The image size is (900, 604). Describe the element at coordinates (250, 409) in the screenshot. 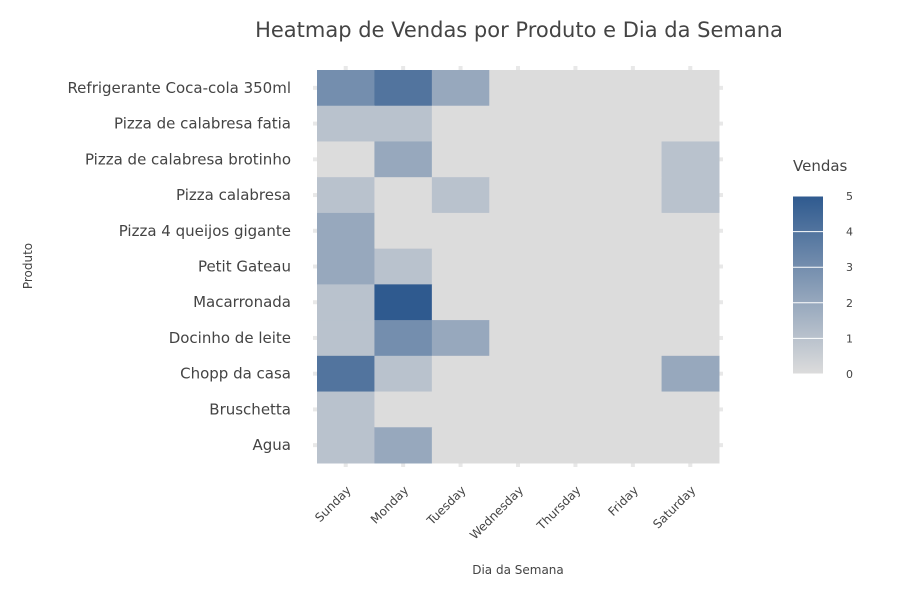

I see `y-tick-label: Bruschetta` at that location.